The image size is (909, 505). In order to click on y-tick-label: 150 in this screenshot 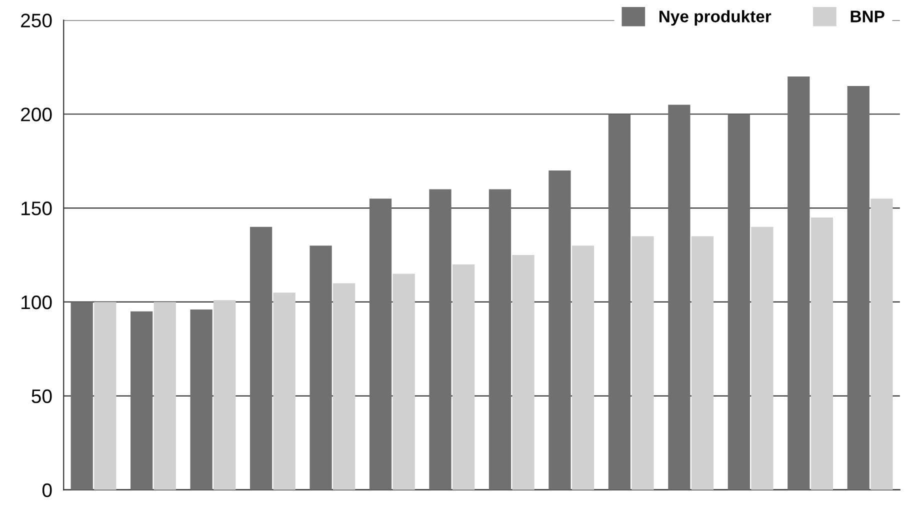, I will do `click(37, 209)`.